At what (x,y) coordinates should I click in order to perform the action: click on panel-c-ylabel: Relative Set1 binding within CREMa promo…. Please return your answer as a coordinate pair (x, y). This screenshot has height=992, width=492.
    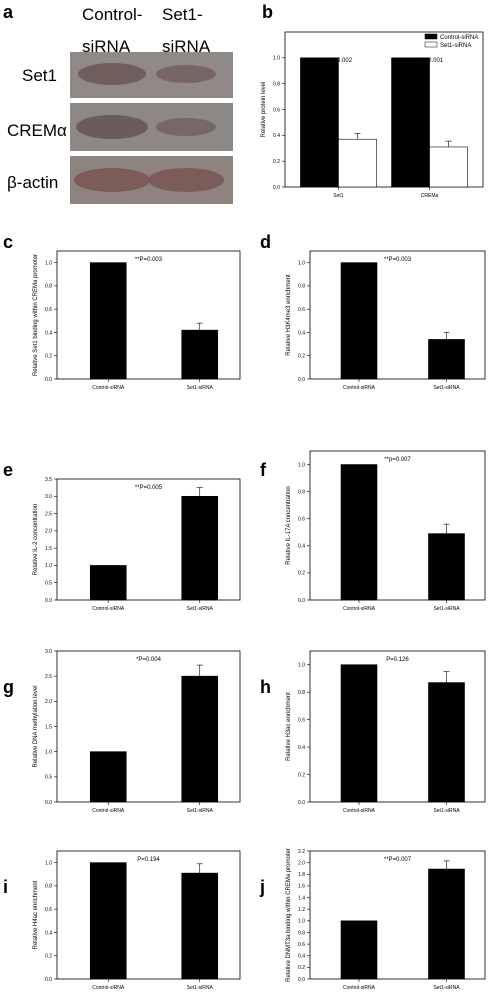
    Looking at the image, I should click on (36, 315).